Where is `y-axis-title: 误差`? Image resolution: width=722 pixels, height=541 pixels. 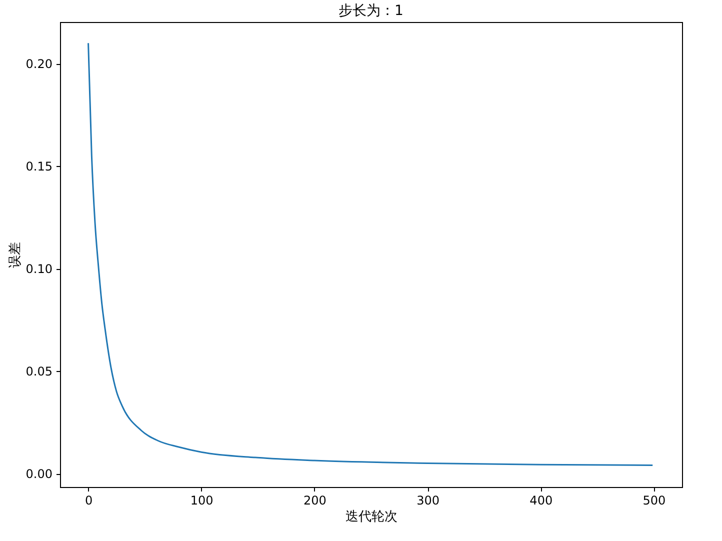
y-axis-title: 误差 is located at coordinates (15, 255).